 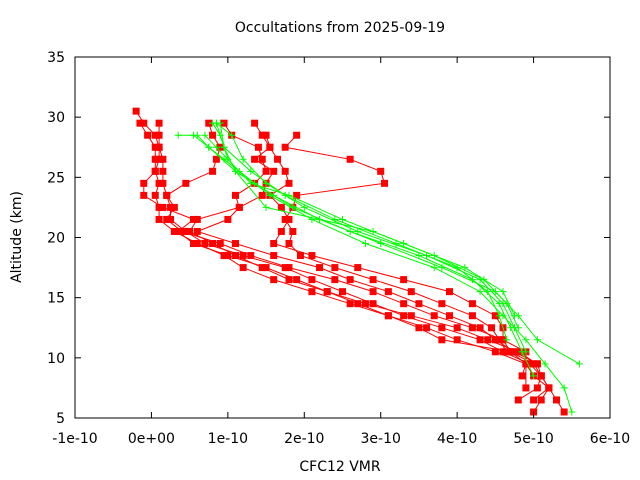 What do you see at coordinates (151, 439) in the screenshot?
I see `x-tick-label: 0e+00` at bounding box center [151, 439].